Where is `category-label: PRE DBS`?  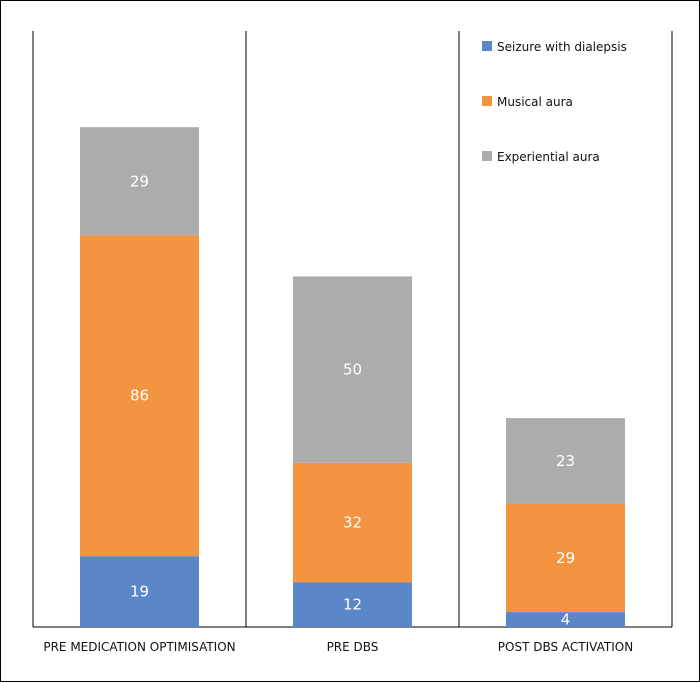 category-label: PRE DBS is located at coordinates (353, 647).